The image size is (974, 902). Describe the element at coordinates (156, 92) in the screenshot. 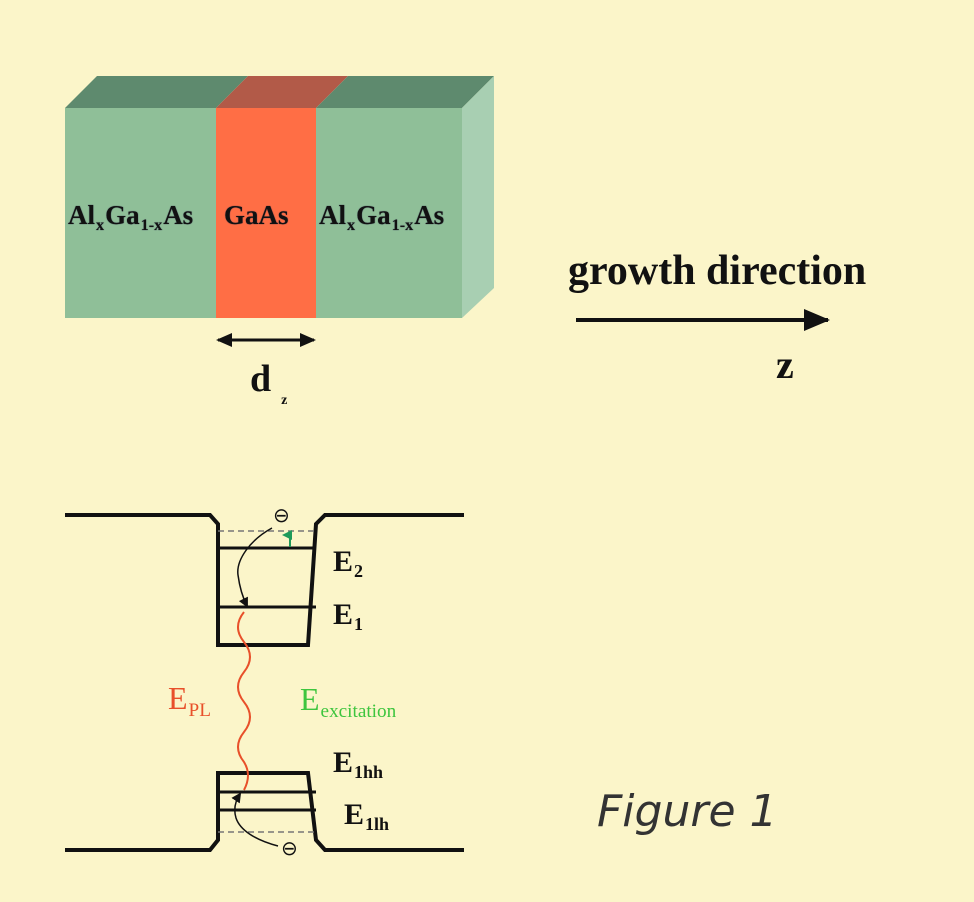

I see `slab-top-left` at that location.